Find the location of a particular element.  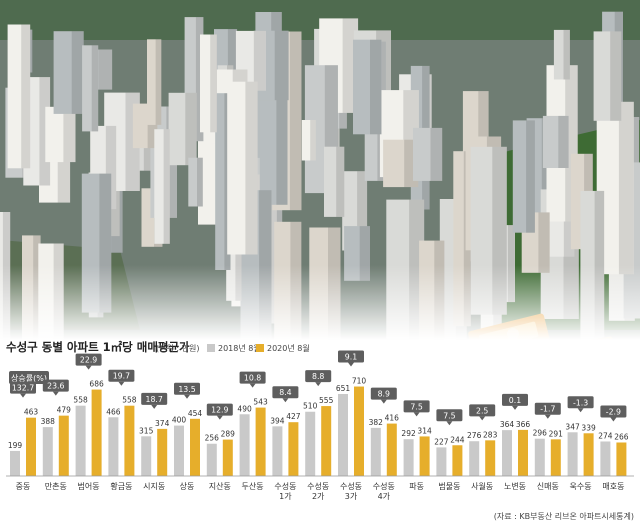

value-label-2020: 291 is located at coordinates (556, 433).